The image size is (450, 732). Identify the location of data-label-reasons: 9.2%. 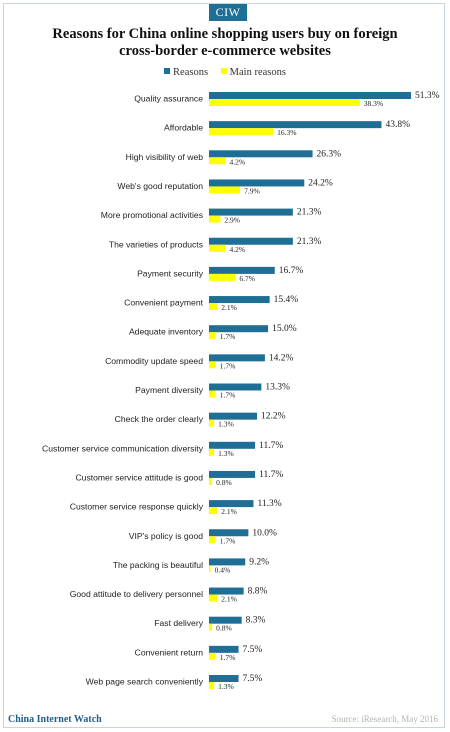
(259, 562).